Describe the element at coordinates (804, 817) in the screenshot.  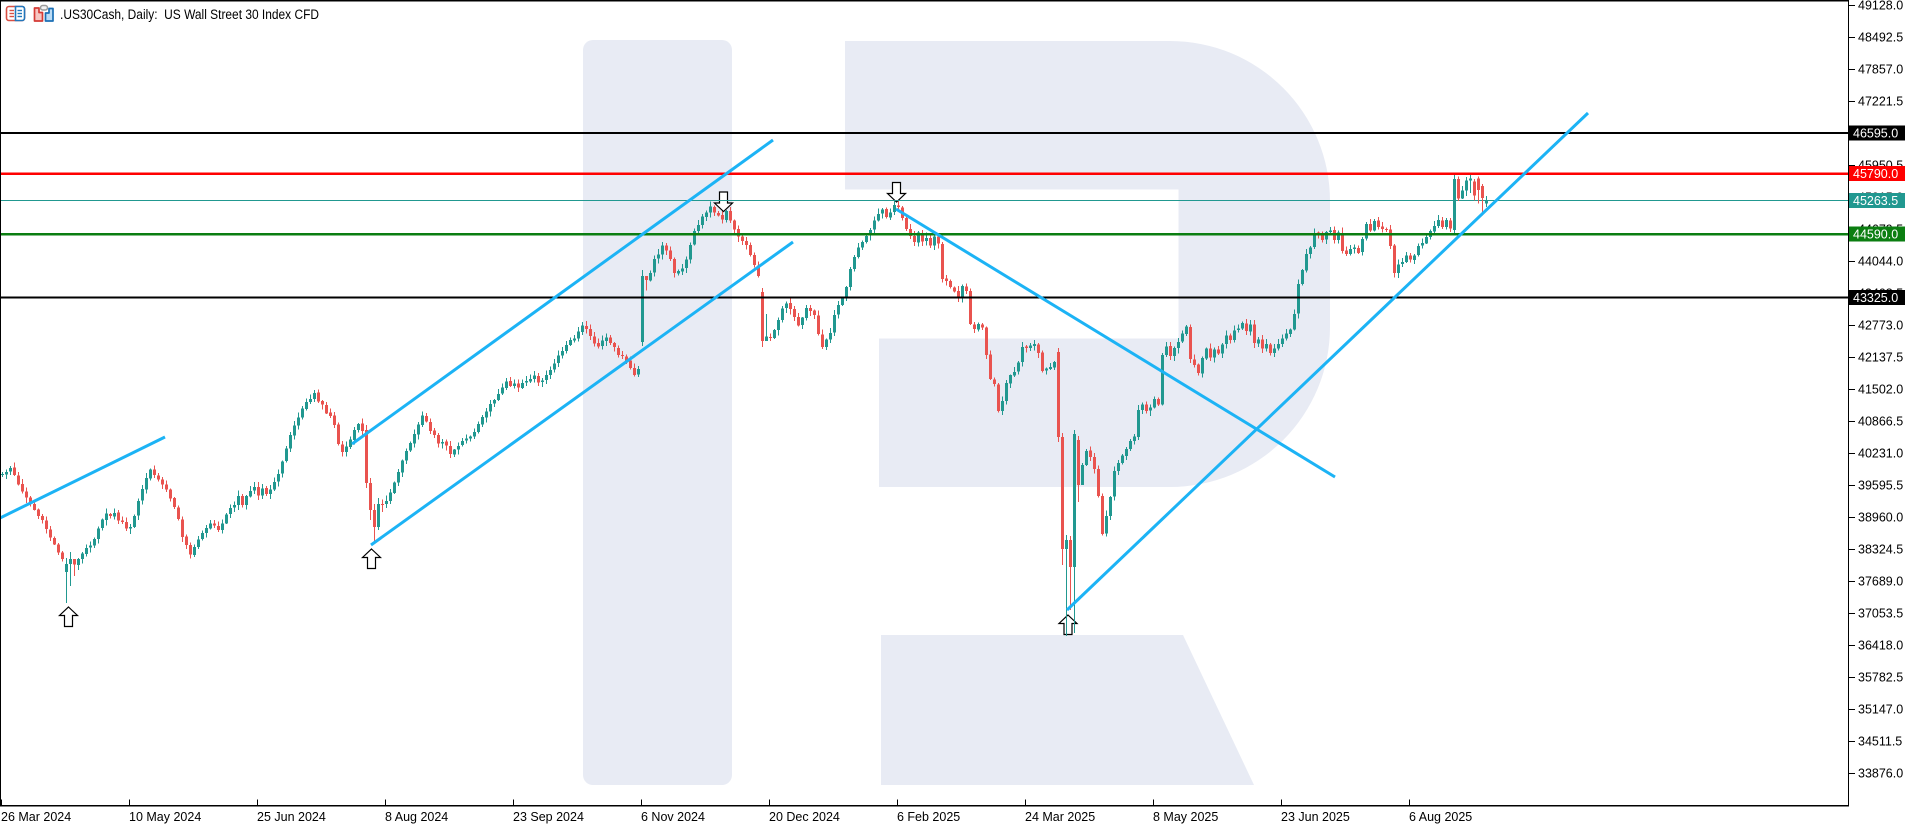
I see `svg-text: 20 Dec 2024` at that location.